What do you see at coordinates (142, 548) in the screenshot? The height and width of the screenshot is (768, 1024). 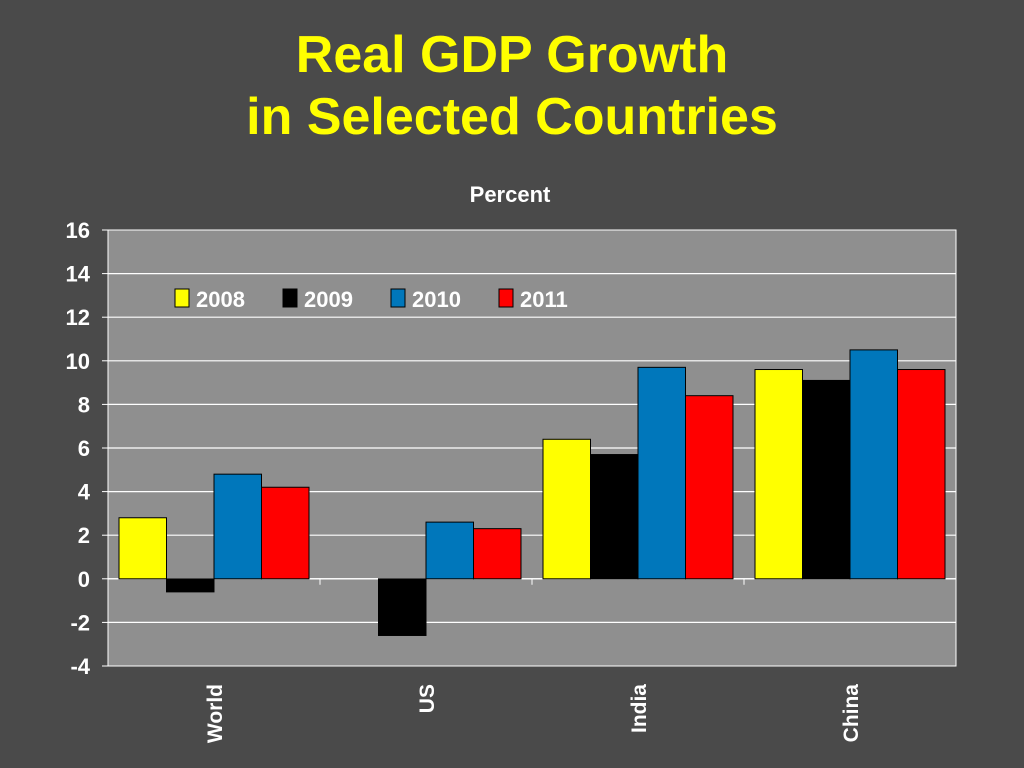 I see `bar-world-2008` at bounding box center [142, 548].